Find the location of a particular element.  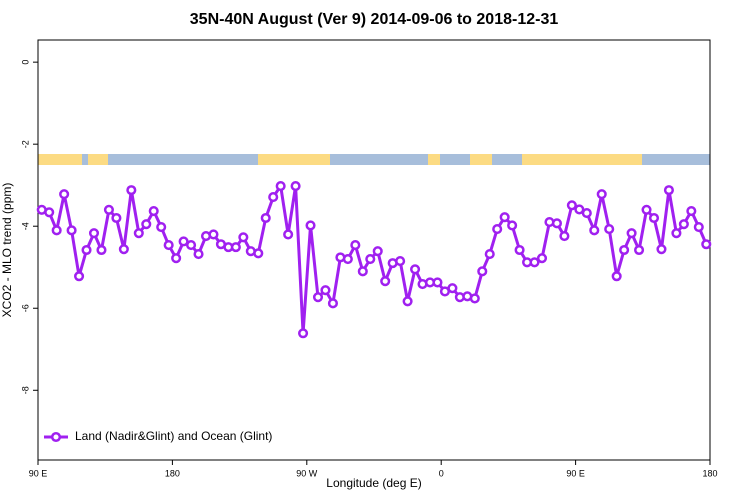

x-tick-label: 0 is located at coordinates (441, 473).